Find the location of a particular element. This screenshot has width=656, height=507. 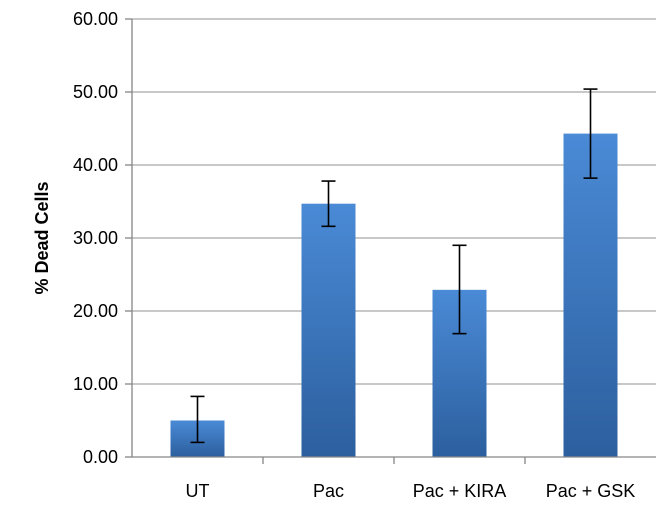

x-category-label: Pac + KIRA is located at coordinates (460, 491).